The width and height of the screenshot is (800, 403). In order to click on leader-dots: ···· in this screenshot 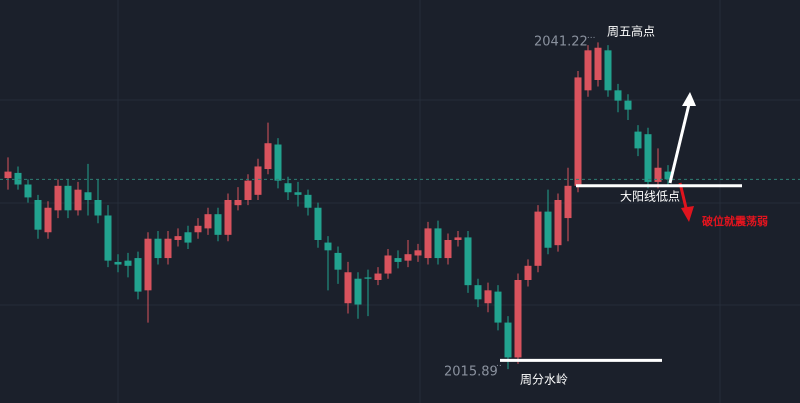, I will do `click(589, 39)`.